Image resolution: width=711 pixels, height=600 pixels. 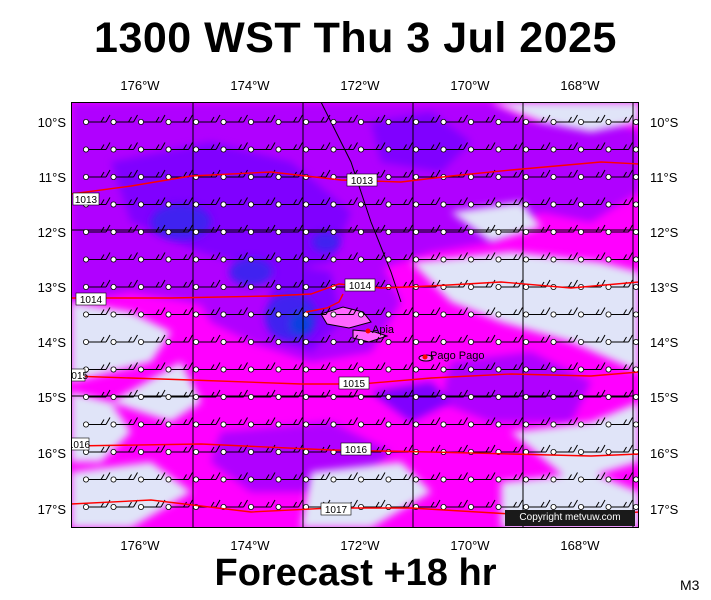 I want to click on isobar-label-1016-centre: 1016, so click(x=356, y=450).